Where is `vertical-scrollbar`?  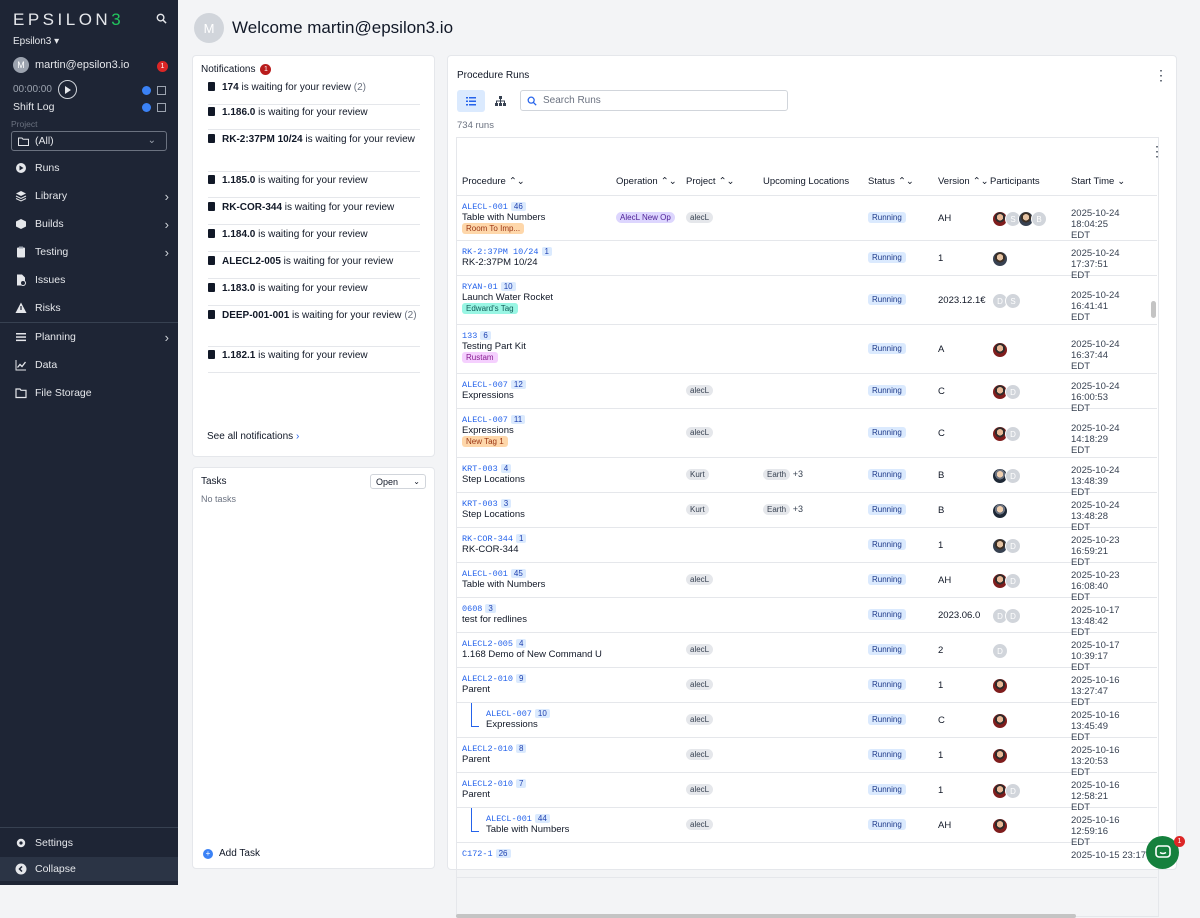 vertical-scrollbar is located at coordinates (1153, 309).